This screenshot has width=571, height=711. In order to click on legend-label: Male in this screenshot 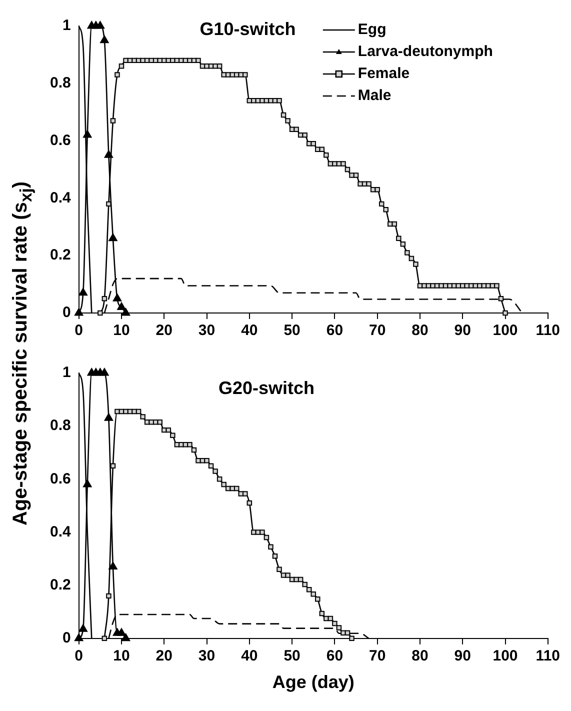, I will do `click(375, 95)`.